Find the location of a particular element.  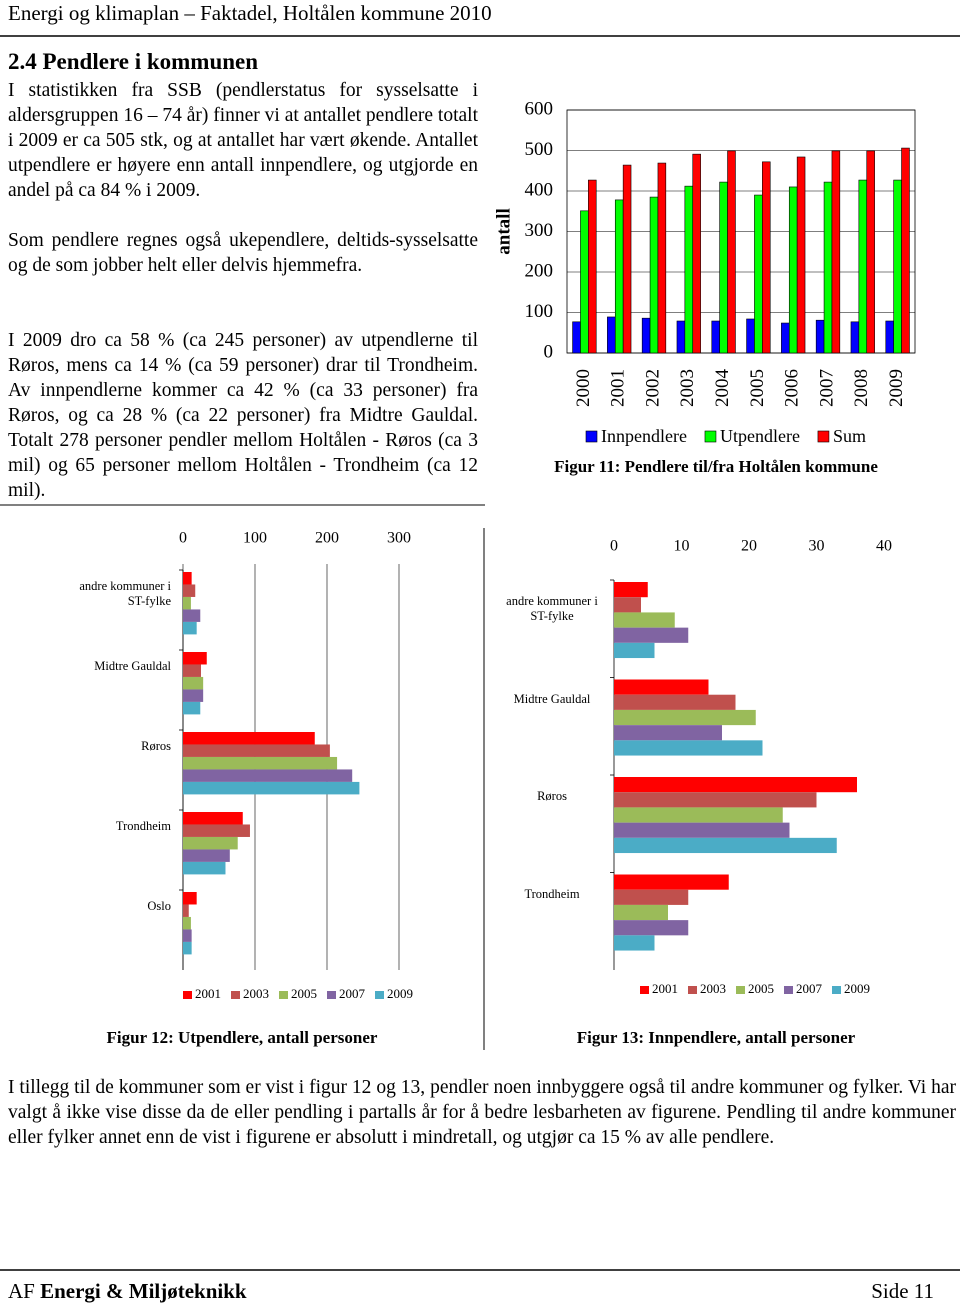

footer-left: AF Energi & Miljøteknikk is located at coordinates (127, 1291).